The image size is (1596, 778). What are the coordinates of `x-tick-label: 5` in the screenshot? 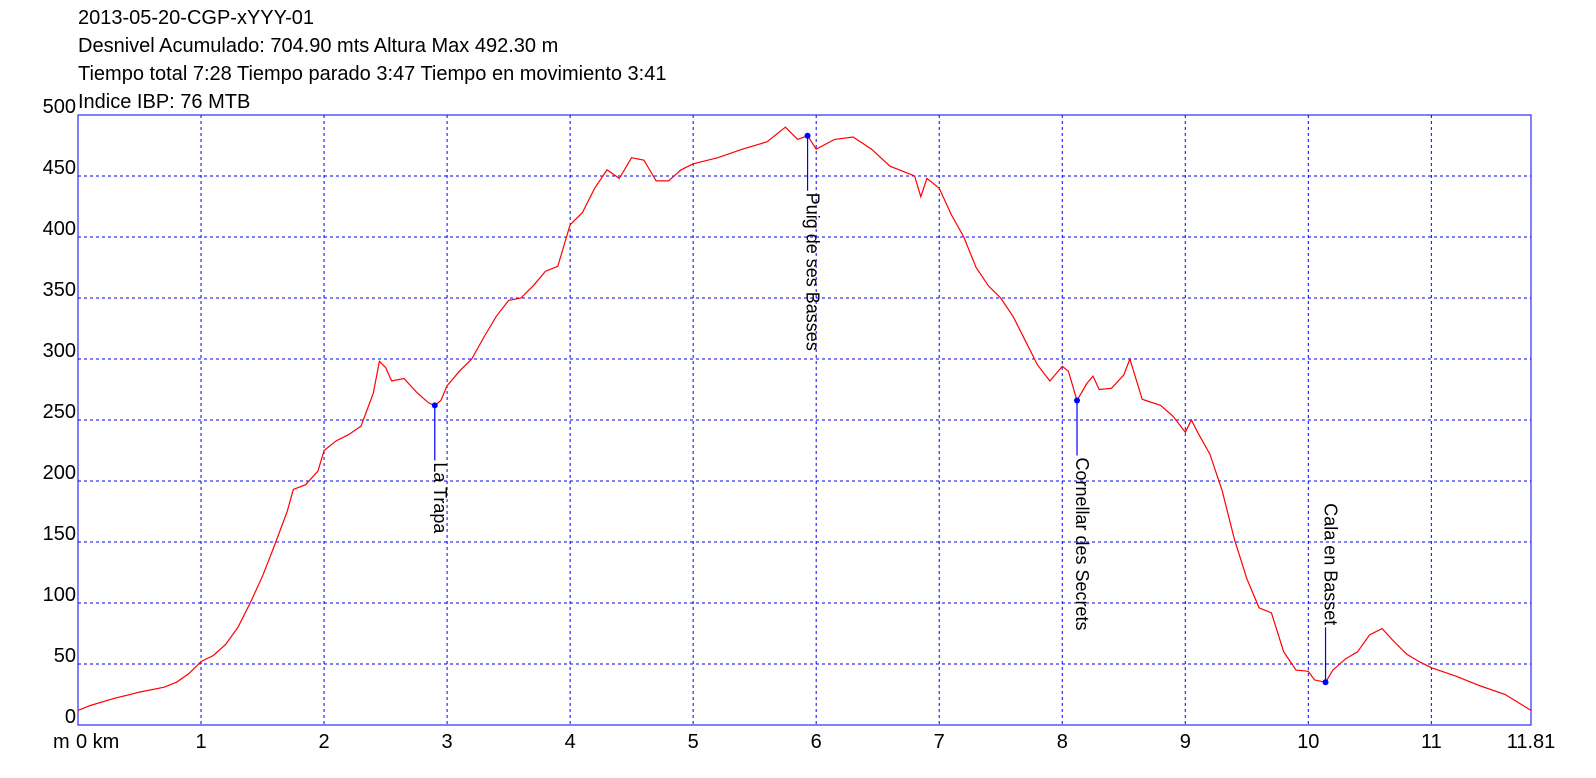 It's located at (693, 742).